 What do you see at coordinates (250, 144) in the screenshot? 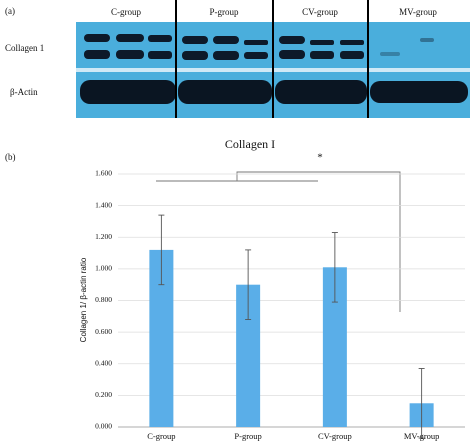
I see `chart-title: Collagen I` at bounding box center [250, 144].